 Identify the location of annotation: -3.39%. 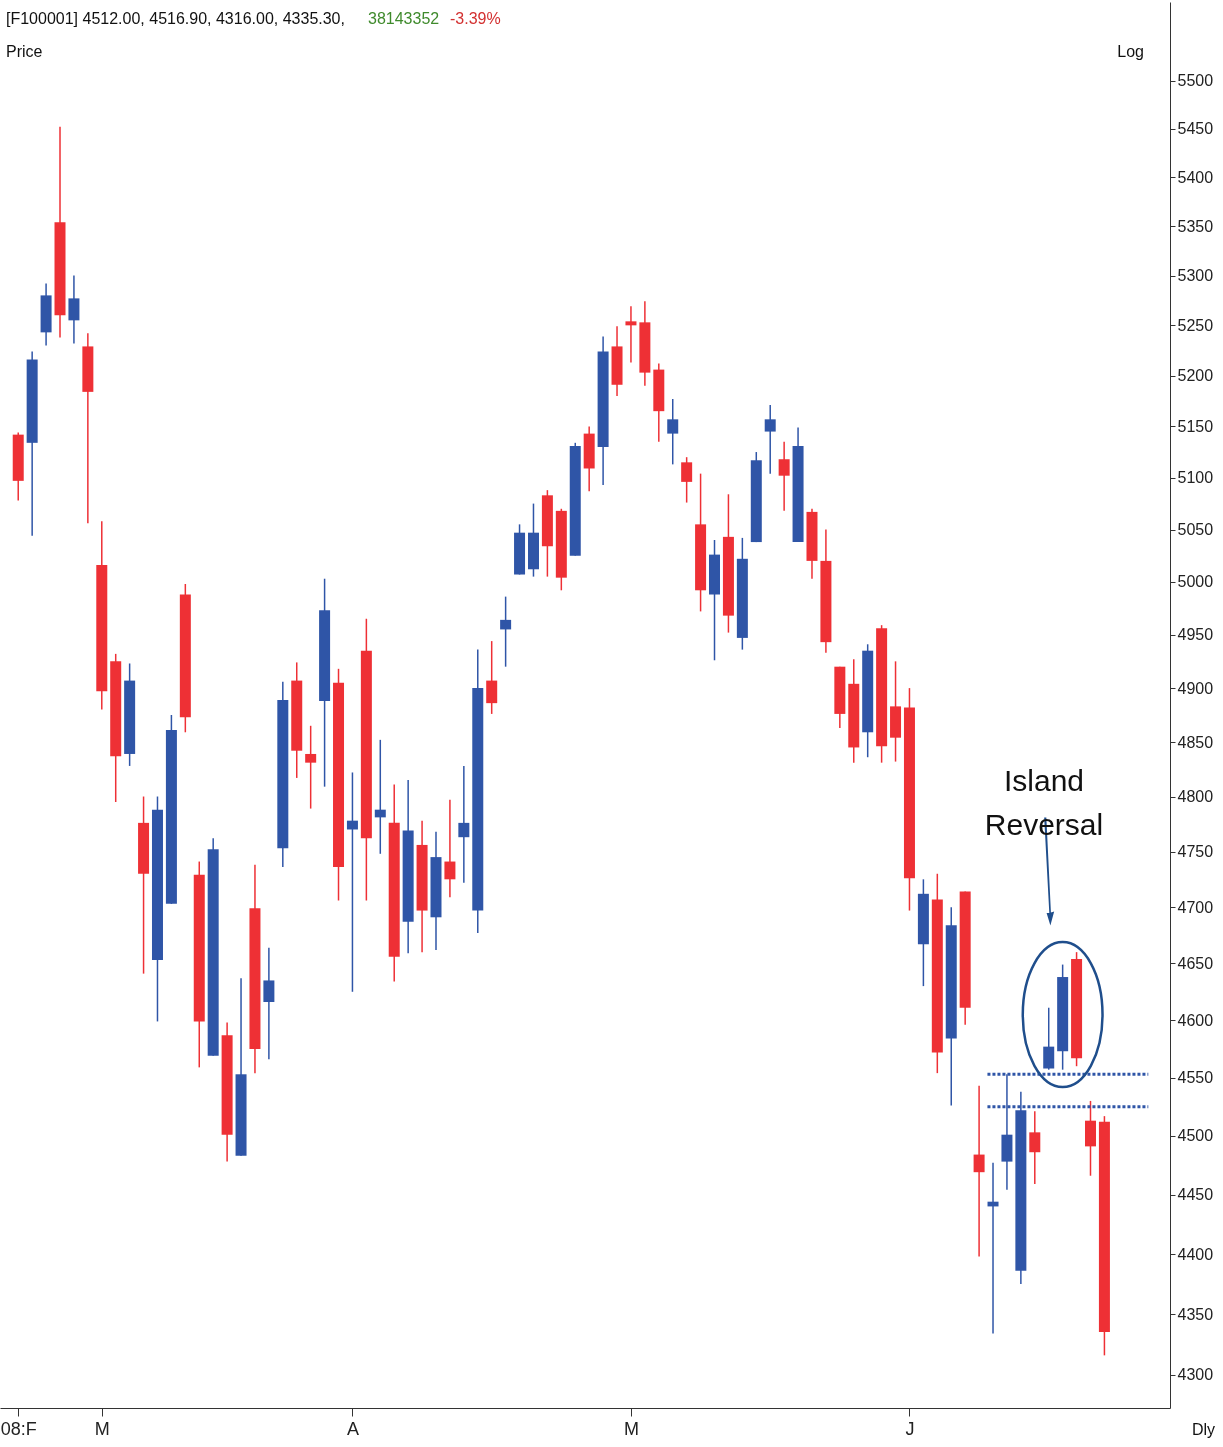
(475, 18).